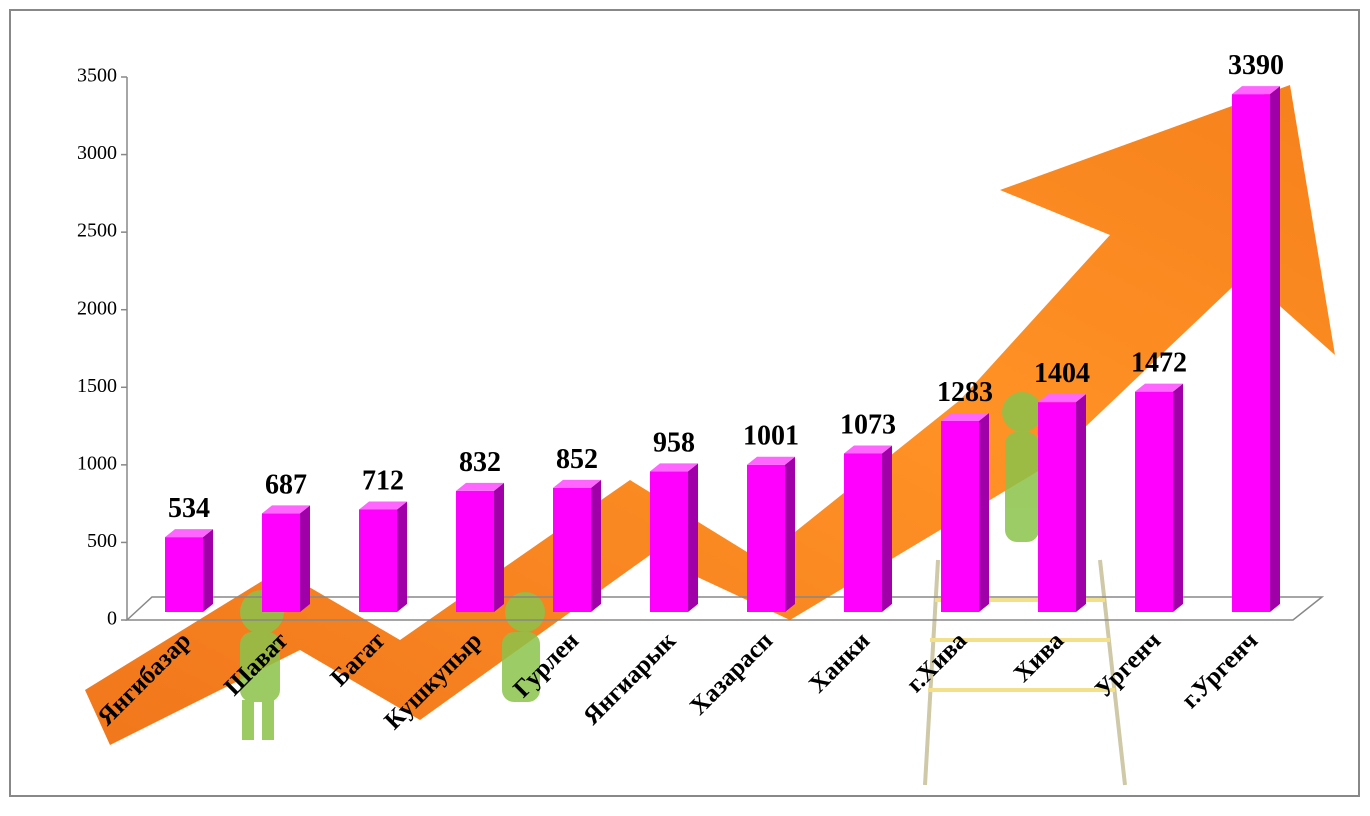  What do you see at coordinates (674, 442) in the screenshot?
I see `data-label: 958` at bounding box center [674, 442].